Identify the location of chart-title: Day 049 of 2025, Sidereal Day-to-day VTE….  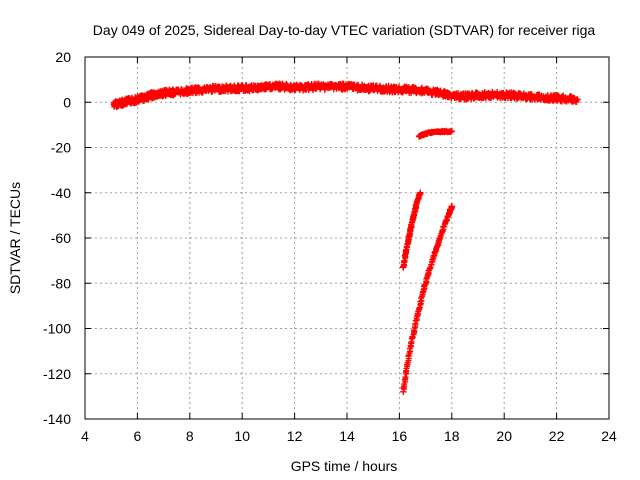
(344, 30).